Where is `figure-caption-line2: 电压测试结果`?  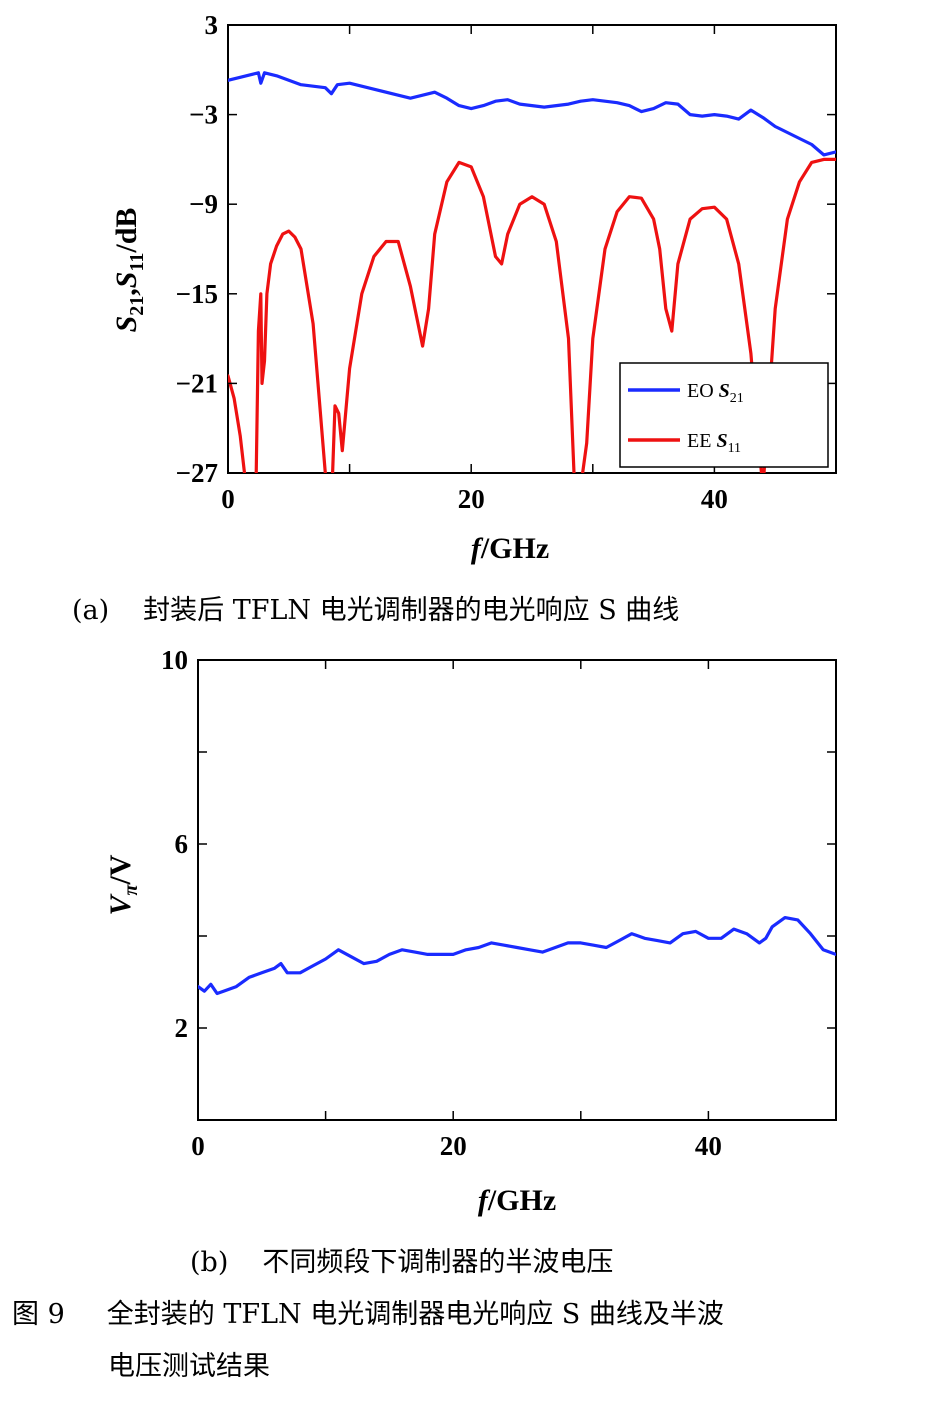
figure-caption-line2: 电压测试结果 is located at coordinates (189, 1366).